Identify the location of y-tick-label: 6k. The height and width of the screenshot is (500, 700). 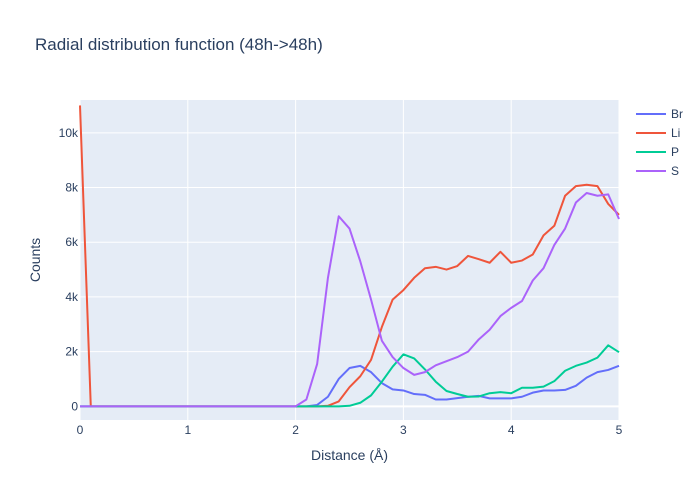
(72, 242).